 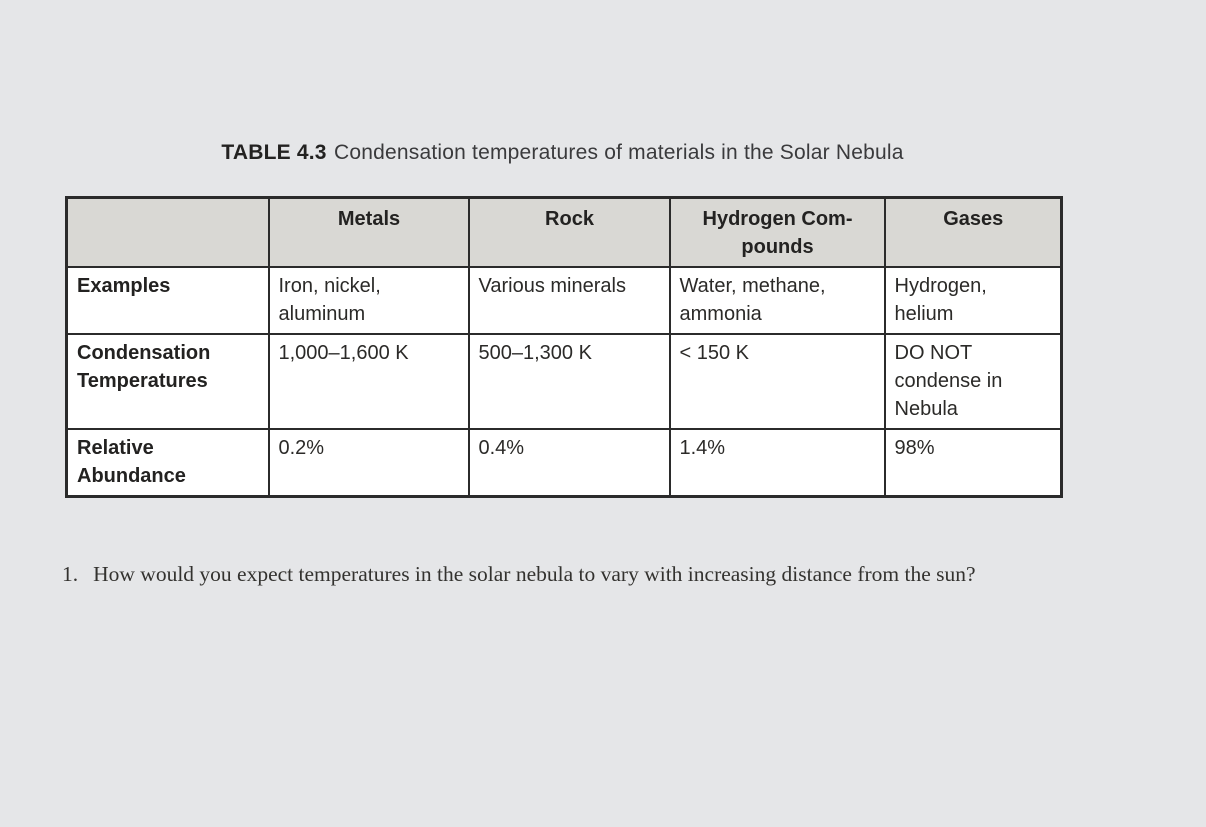 What do you see at coordinates (70, 574) in the screenshot?
I see `question-number: 1.` at bounding box center [70, 574].